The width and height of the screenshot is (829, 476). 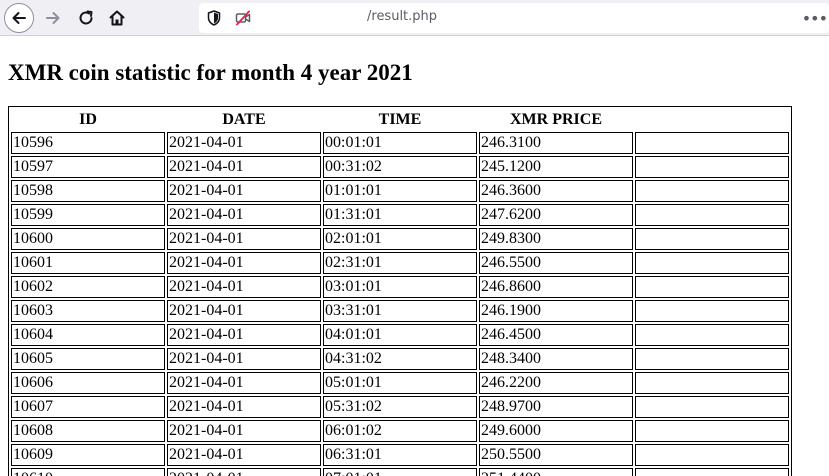 What do you see at coordinates (88, 215) in the screenshot?
I see `cell-id: 10599` at bounding box center [88, 215].